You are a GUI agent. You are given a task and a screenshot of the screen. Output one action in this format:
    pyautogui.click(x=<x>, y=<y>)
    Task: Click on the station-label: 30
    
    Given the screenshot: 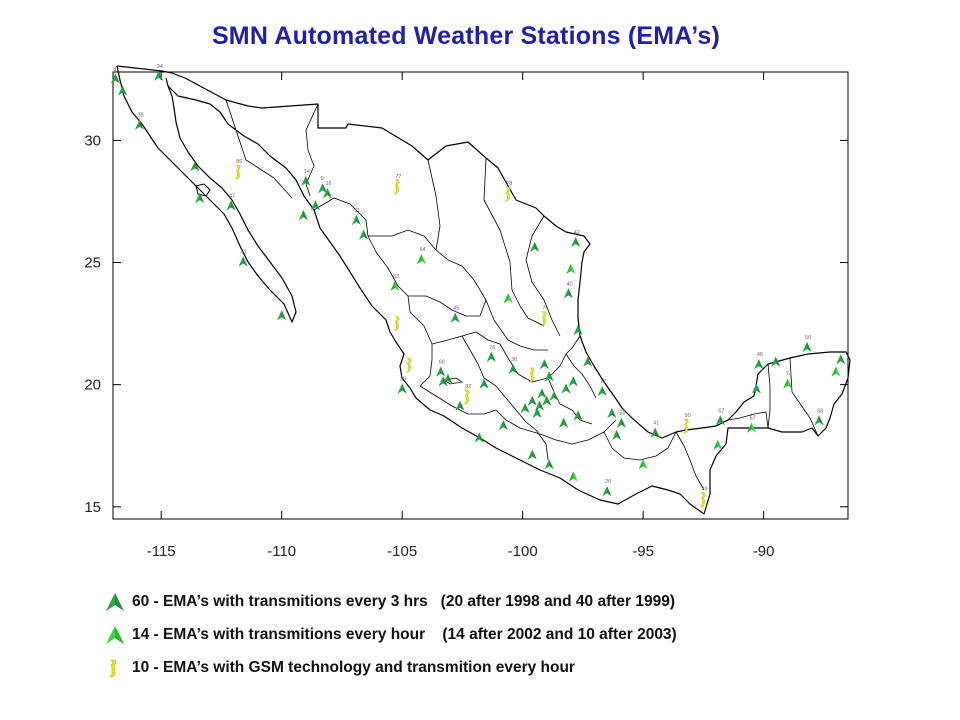 What is the action you would take?
    pyautogui.click(x=514, y=360)
    